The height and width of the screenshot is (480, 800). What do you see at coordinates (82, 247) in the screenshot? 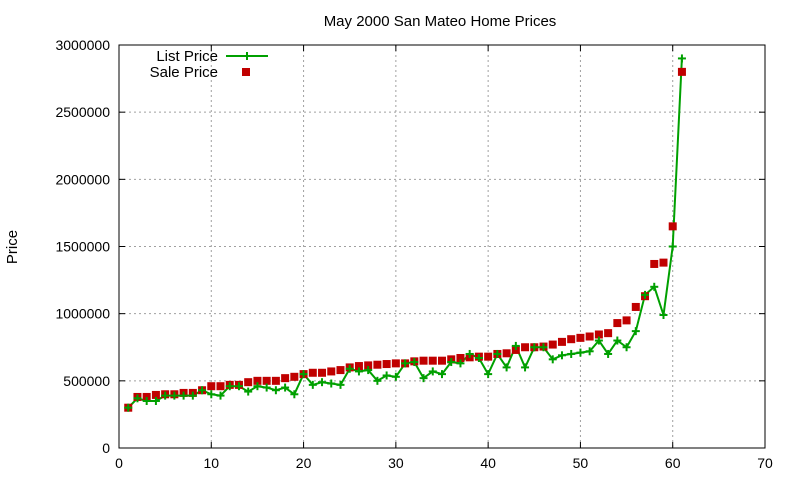
I see `y-tick-label: 1500000` at bounding box center [82, 247].